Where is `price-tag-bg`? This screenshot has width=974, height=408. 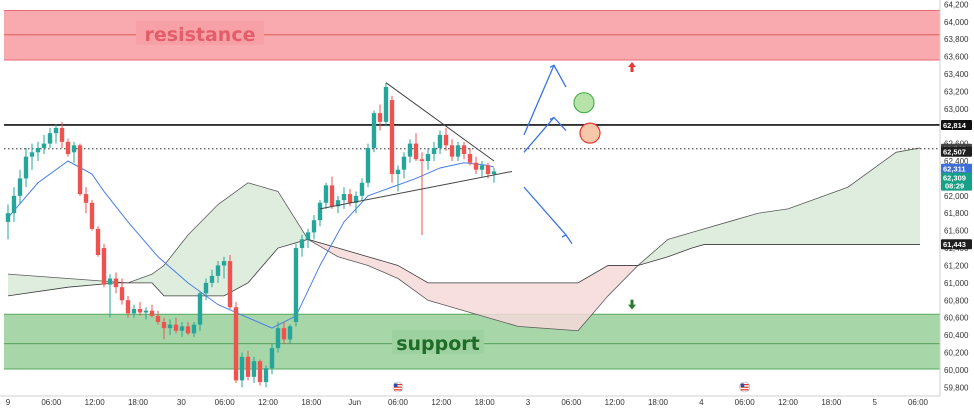
price-tag-bg is located at coordinates (956, 244).